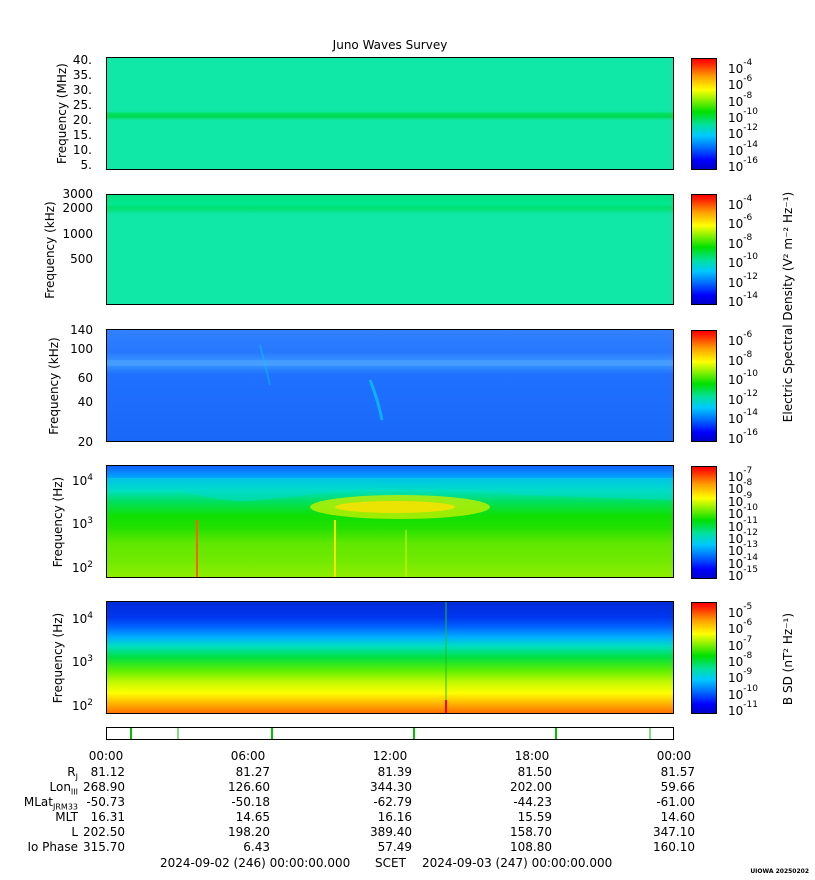  What do you see at coordinates (534, 817) in the screenshot?
I see `ephemeris-value: 15.59` at bounding box center [534, 817].